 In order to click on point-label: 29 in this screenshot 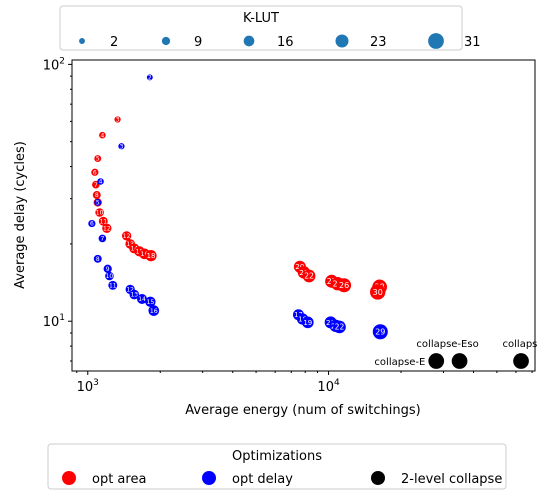, I will do `click(380, 332)`.